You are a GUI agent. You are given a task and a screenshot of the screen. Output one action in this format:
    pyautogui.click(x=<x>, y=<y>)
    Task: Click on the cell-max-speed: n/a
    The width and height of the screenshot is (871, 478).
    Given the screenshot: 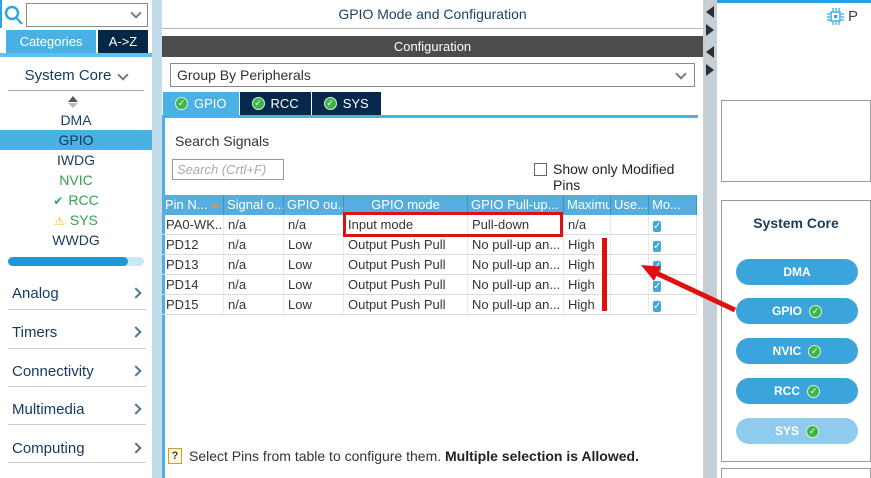 What is the action you would take?
    pyautogui.click(x=587, y=225)
    